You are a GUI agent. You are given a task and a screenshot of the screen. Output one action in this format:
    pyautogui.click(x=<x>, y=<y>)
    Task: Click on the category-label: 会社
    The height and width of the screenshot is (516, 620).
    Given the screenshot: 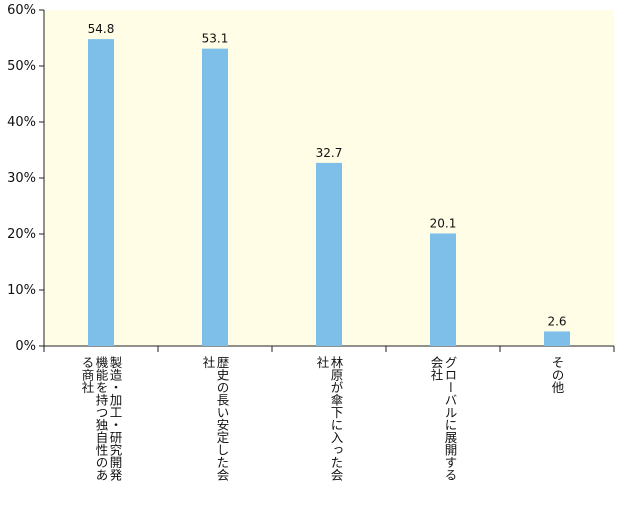 What is the action you would take?
    pyautogui.click(x=436, y=368)
    